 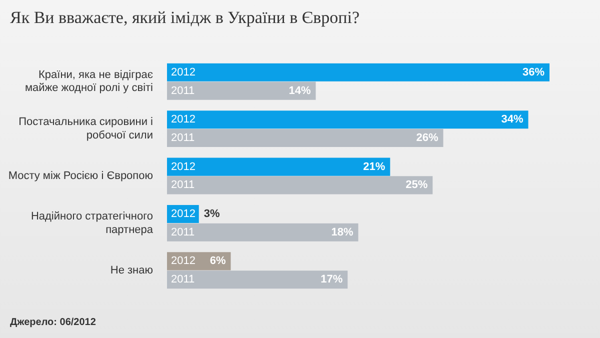 What do you see at coordinates (53, 322) in the screenshot?
I see `text: Джерело: 06/2012` at bounding box center [53, 322].